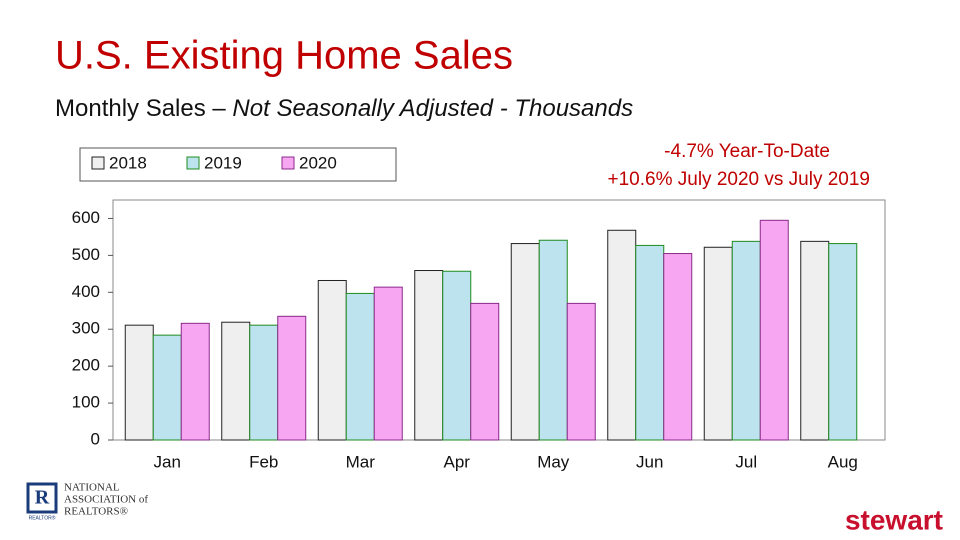 This screenshot has height=540, width=960. Describe the element at coordinates (747, 151) in the screenshot. I see `annotation: -4.7% Year-To-Date` at that location.